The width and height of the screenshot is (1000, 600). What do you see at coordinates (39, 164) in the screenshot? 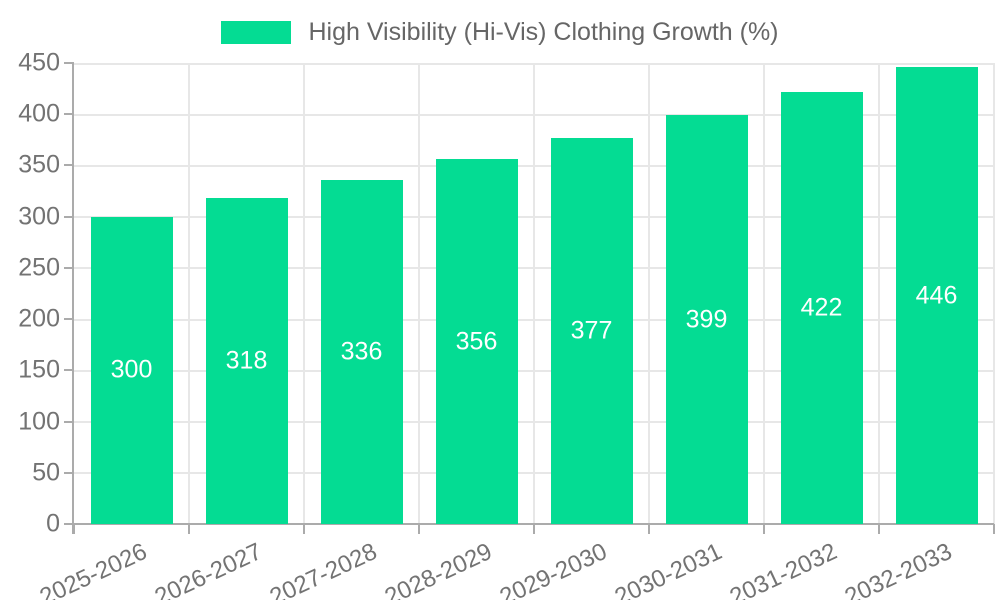
I see `y-axis-tick-label: 350` at bounding box center [39, 164].